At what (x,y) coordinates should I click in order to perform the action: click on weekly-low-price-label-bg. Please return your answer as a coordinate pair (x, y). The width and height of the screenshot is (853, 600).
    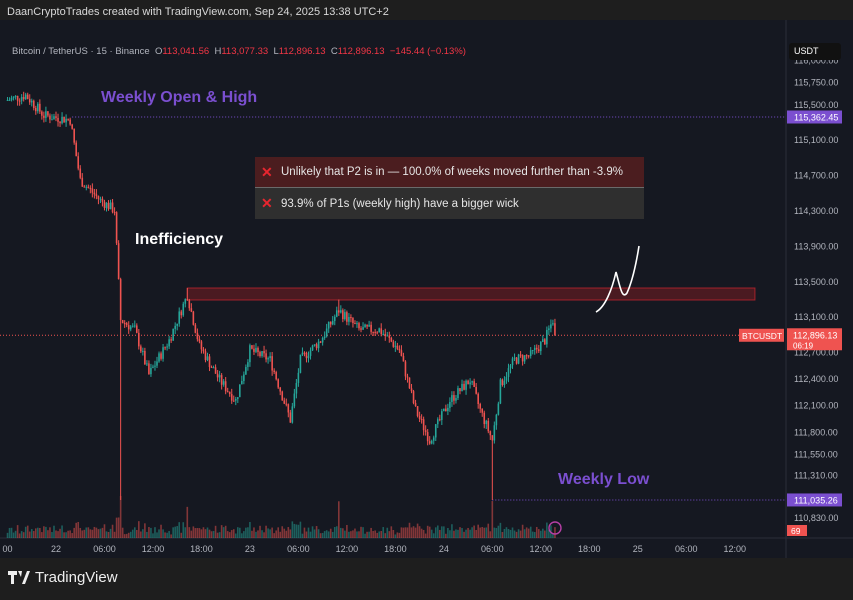
    Looking at the image, I should click on (814, 500).